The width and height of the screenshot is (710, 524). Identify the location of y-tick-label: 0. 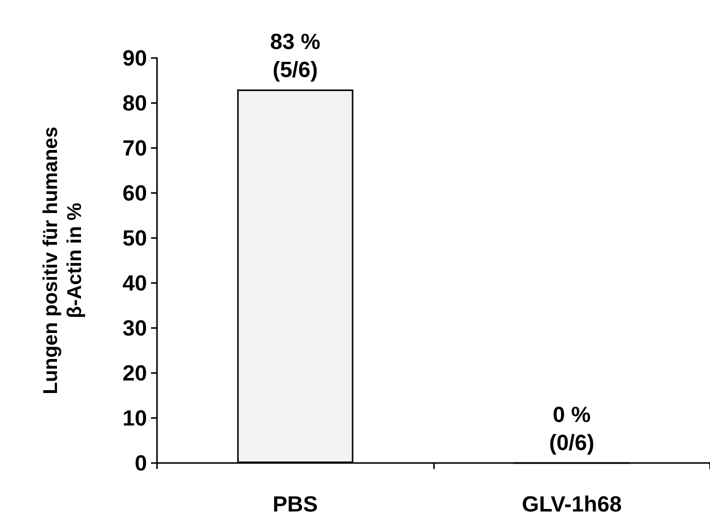
(140, 463).